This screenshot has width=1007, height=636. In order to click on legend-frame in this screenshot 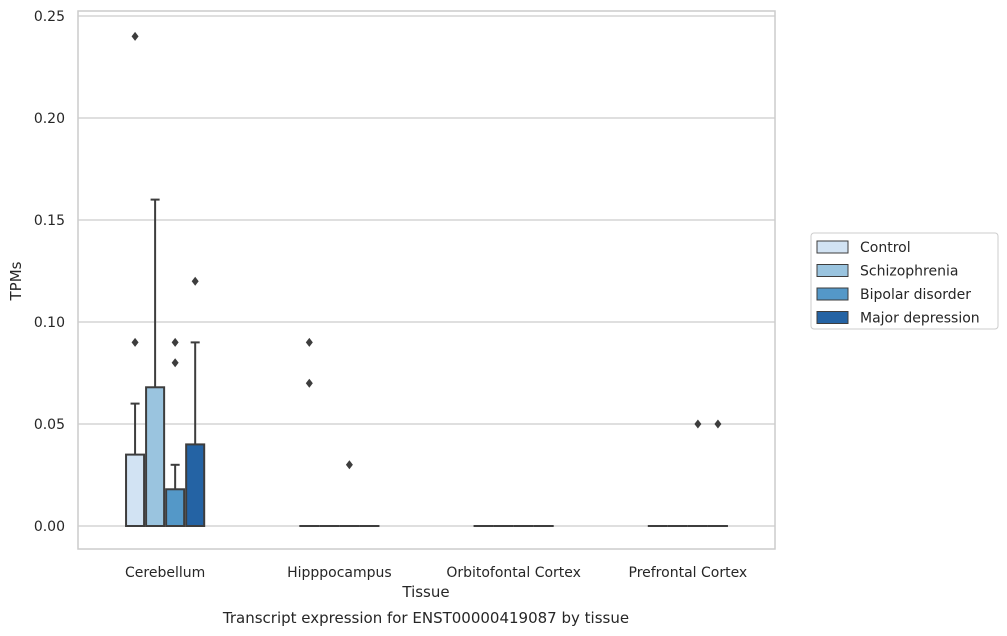, I will do `click(904, 281)`.